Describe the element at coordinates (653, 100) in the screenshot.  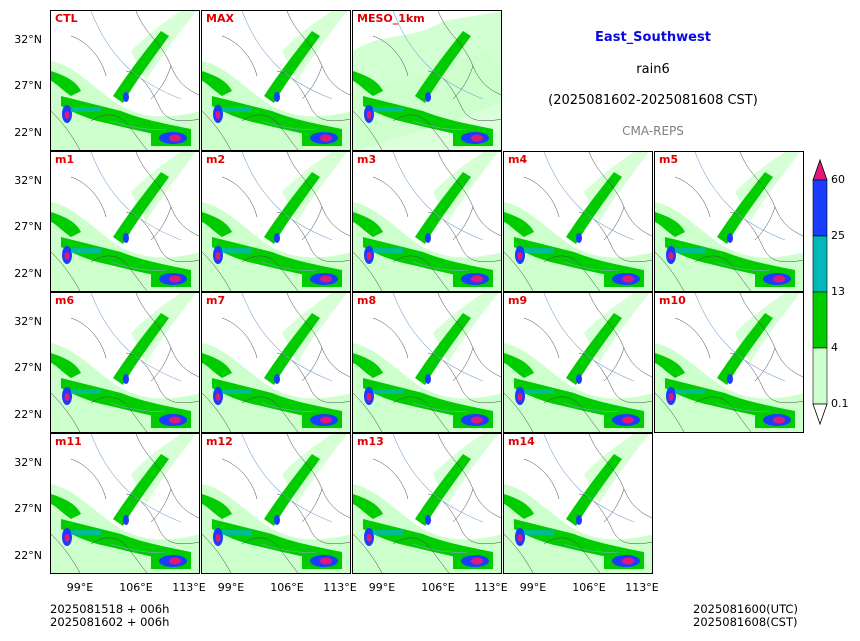
I see `chart-title-period: (2025081602-2025081608 CST)` at that location.